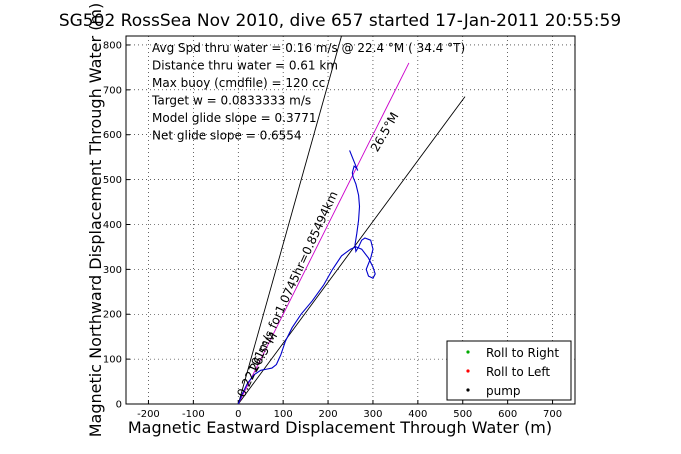  I want to click on x-tick-label: 200, so click(328, 414).